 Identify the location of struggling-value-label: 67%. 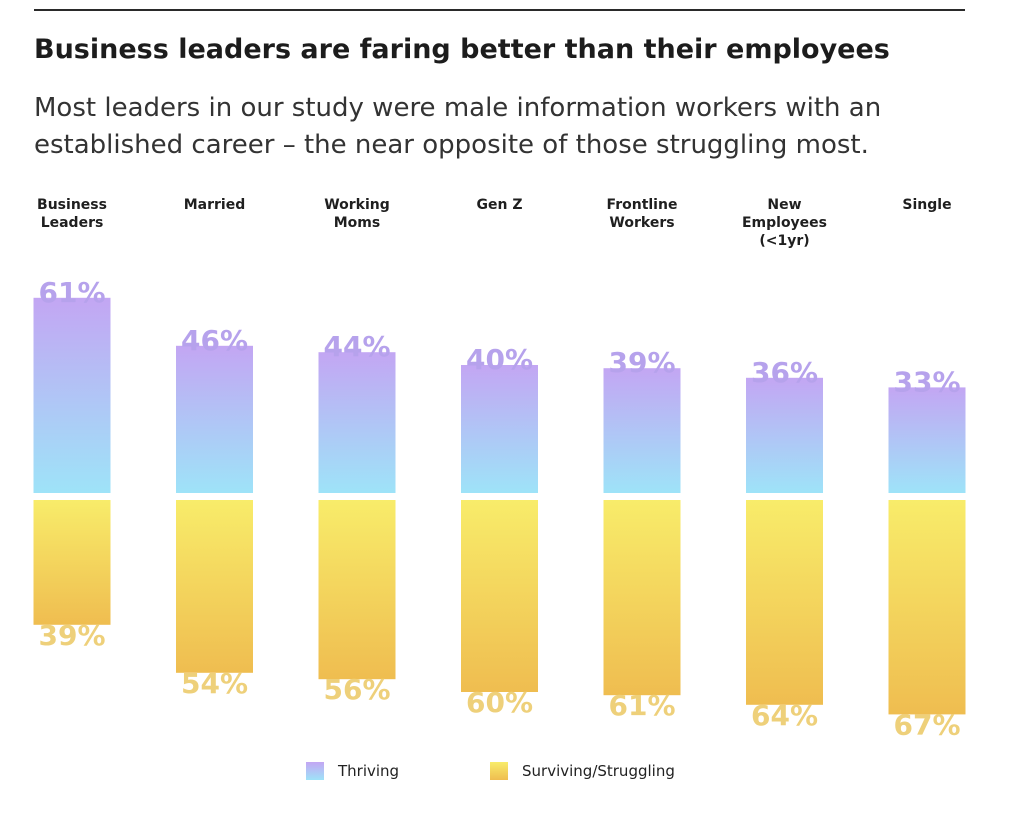
(926, 724).